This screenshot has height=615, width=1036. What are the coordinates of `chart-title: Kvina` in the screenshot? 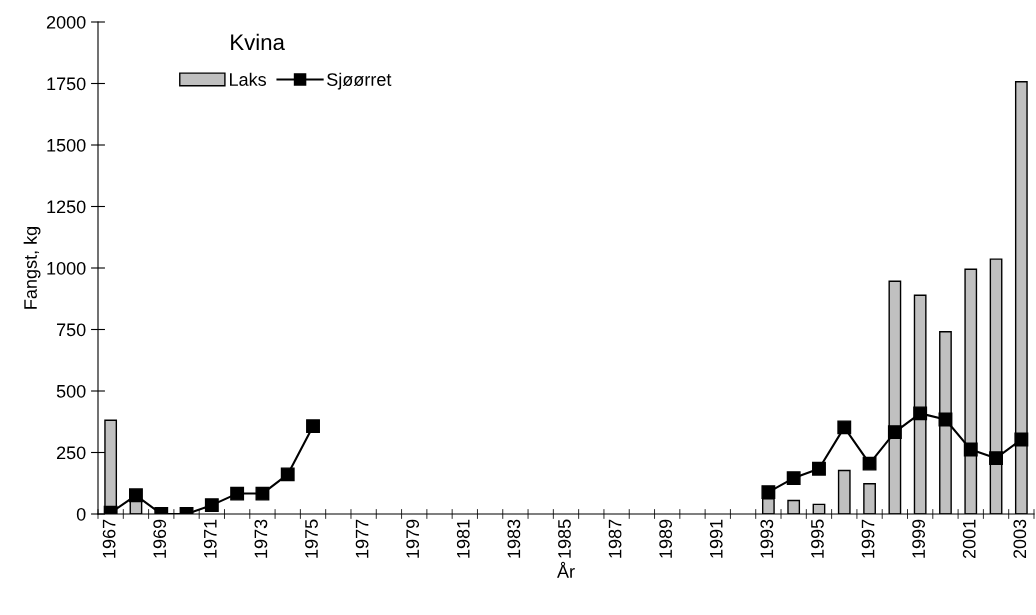 It's located at (258, 42).